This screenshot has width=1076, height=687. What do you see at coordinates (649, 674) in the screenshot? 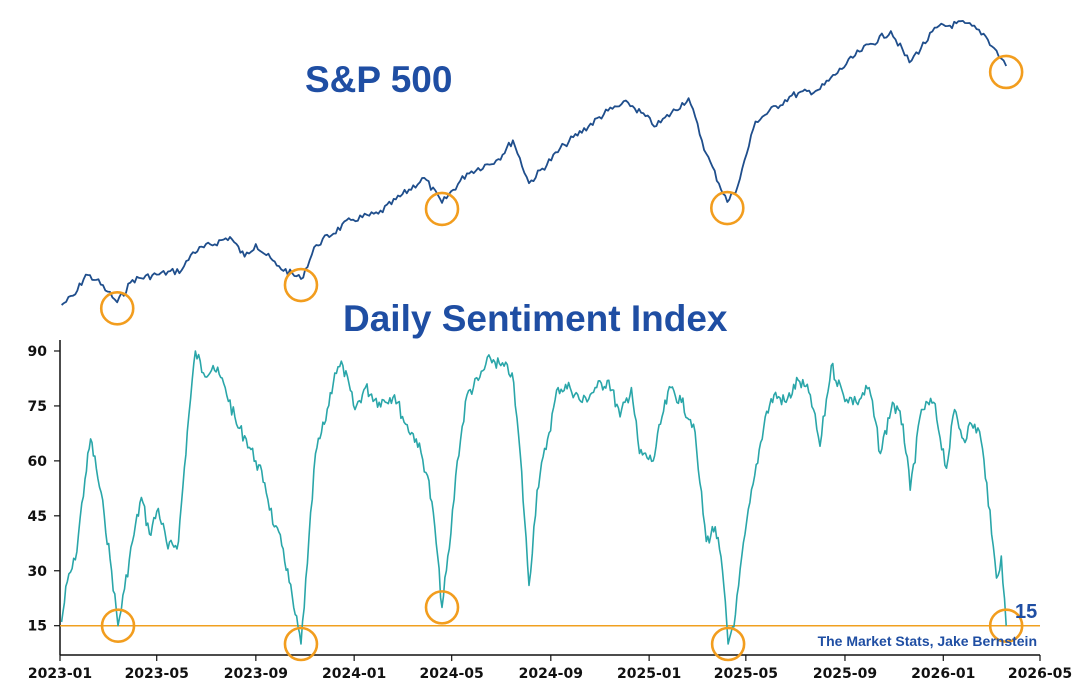
I see `x-tick-label: 2025-01` at bounding box center [649, 674].